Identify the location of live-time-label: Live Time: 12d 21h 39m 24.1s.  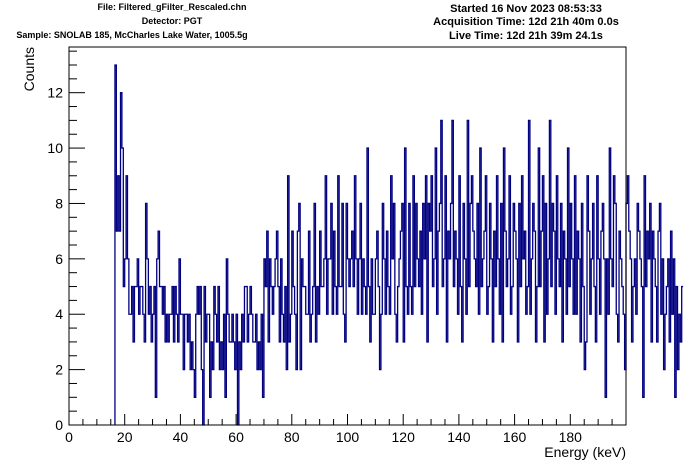
(526, 36).